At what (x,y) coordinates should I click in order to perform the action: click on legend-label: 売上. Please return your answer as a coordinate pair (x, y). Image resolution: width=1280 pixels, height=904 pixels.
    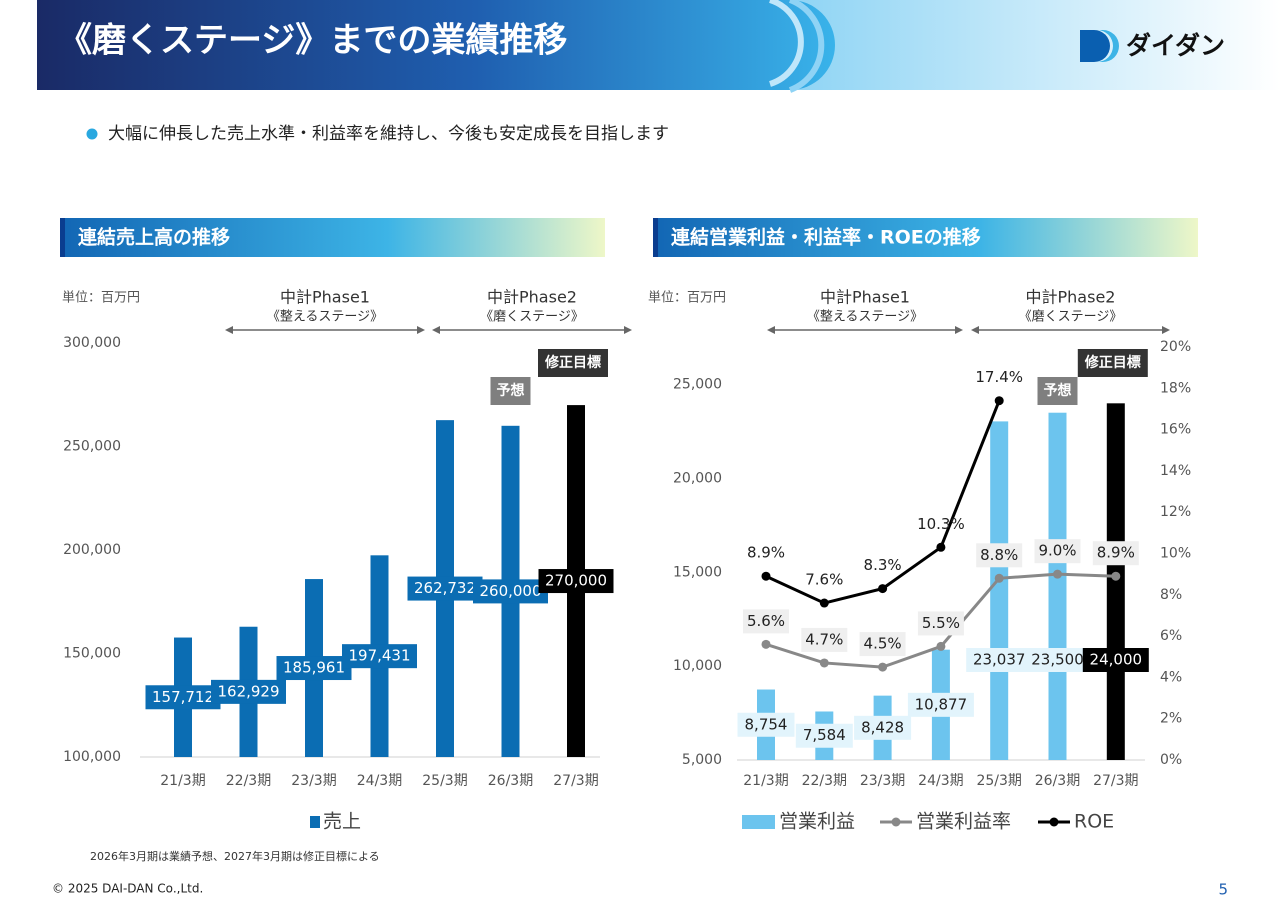
    Looking at the image, I should click on (342, 822).